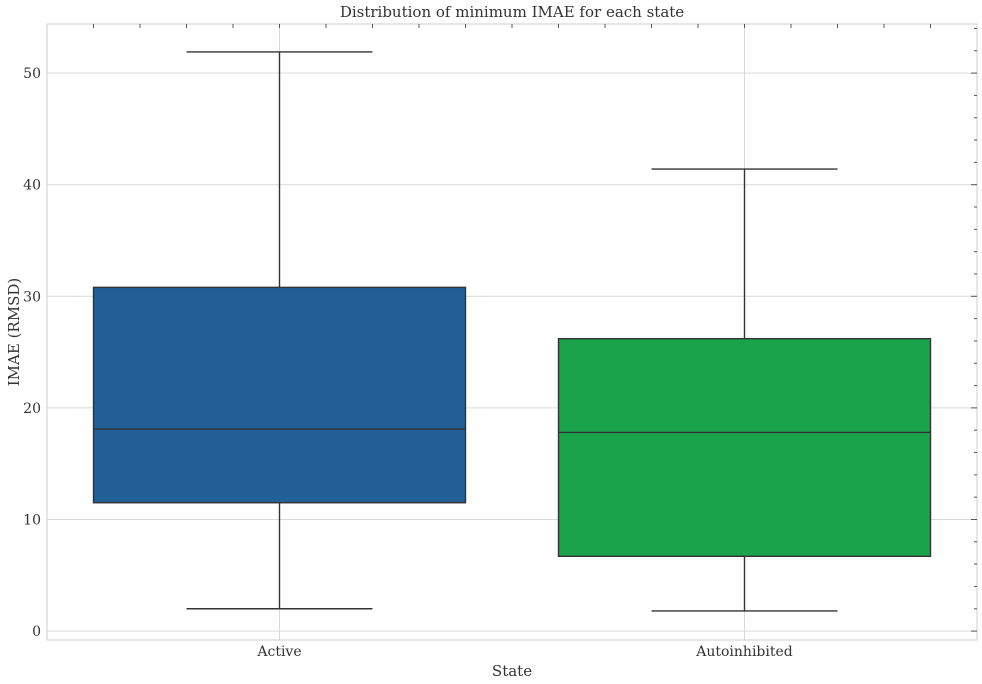 The height and width of the screenshot is (684, 982). What do you see at coordinates (36, 632) in the screenshot?
I see `y-tick-label: 0` at bounding box center [36, 632].